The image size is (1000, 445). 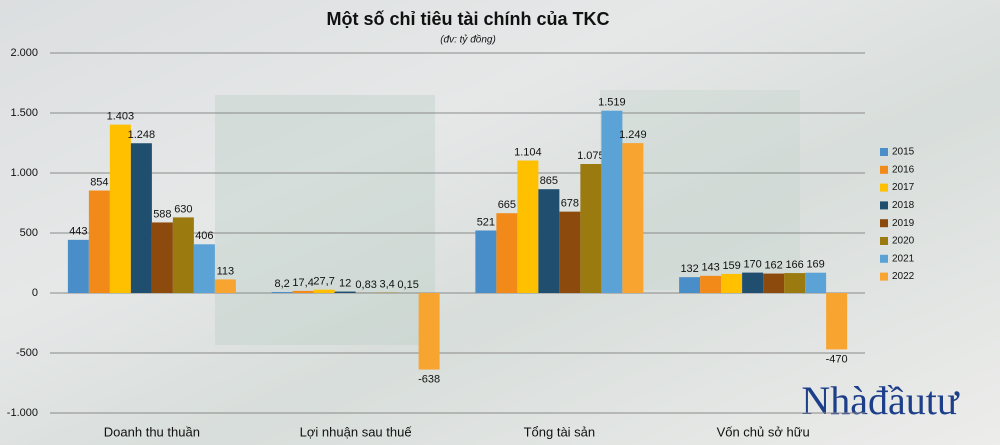 I want to click on value-label: 1.249, so click(x=633, y=135).